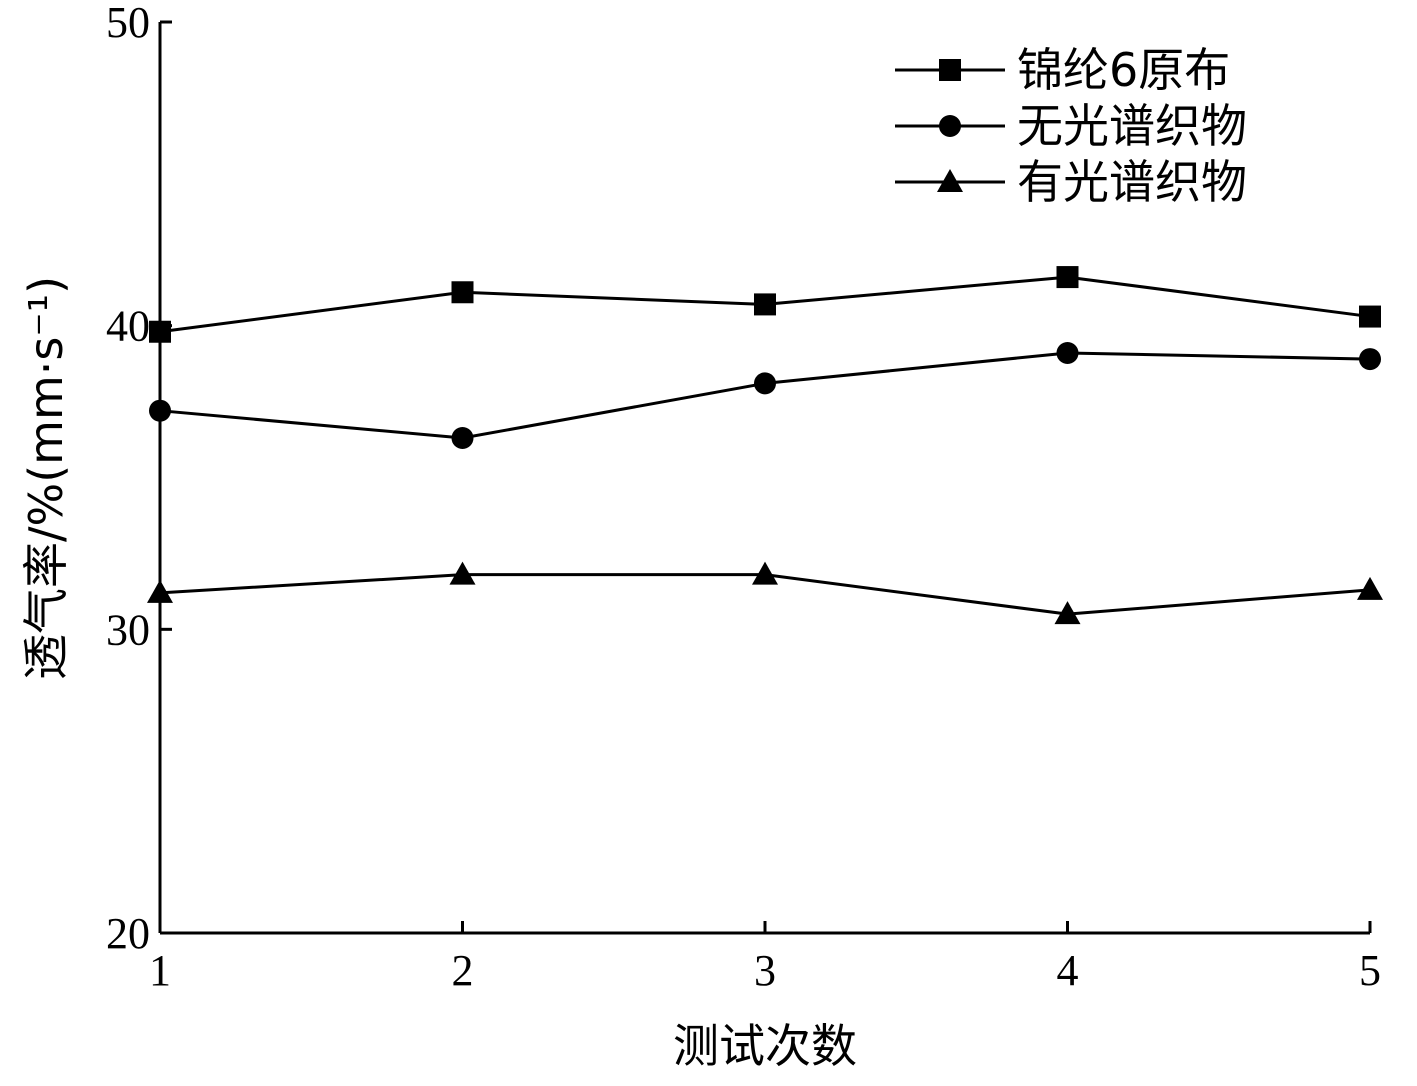 This screenshot has height=1086, width=1417. I want to click on legend-label: 无光谱织物, so click(1132, 126).